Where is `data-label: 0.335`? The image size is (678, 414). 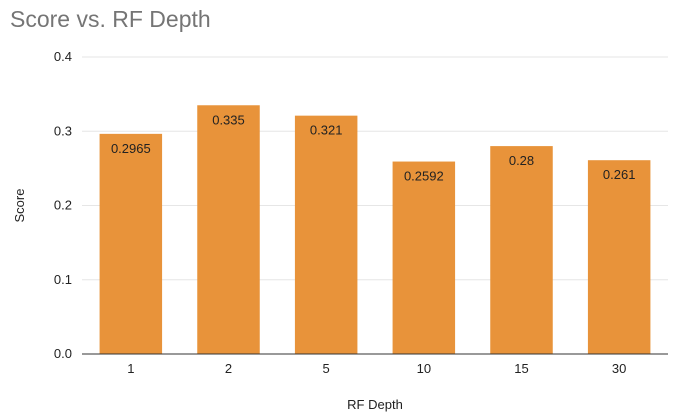 data-label: 0.335 is located at coordinates (228, 119).